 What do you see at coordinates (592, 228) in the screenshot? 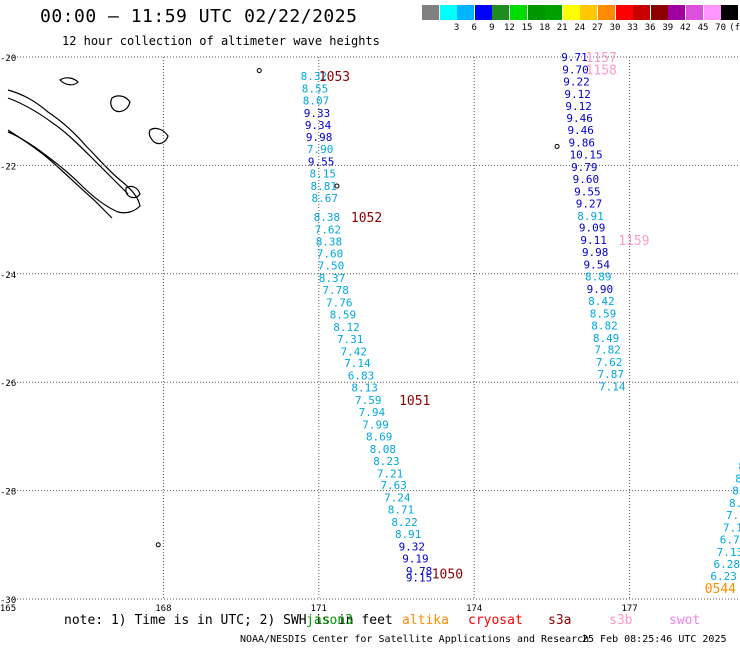
I see `wave-height-value: 9.09` at bounding box center [592, 228].